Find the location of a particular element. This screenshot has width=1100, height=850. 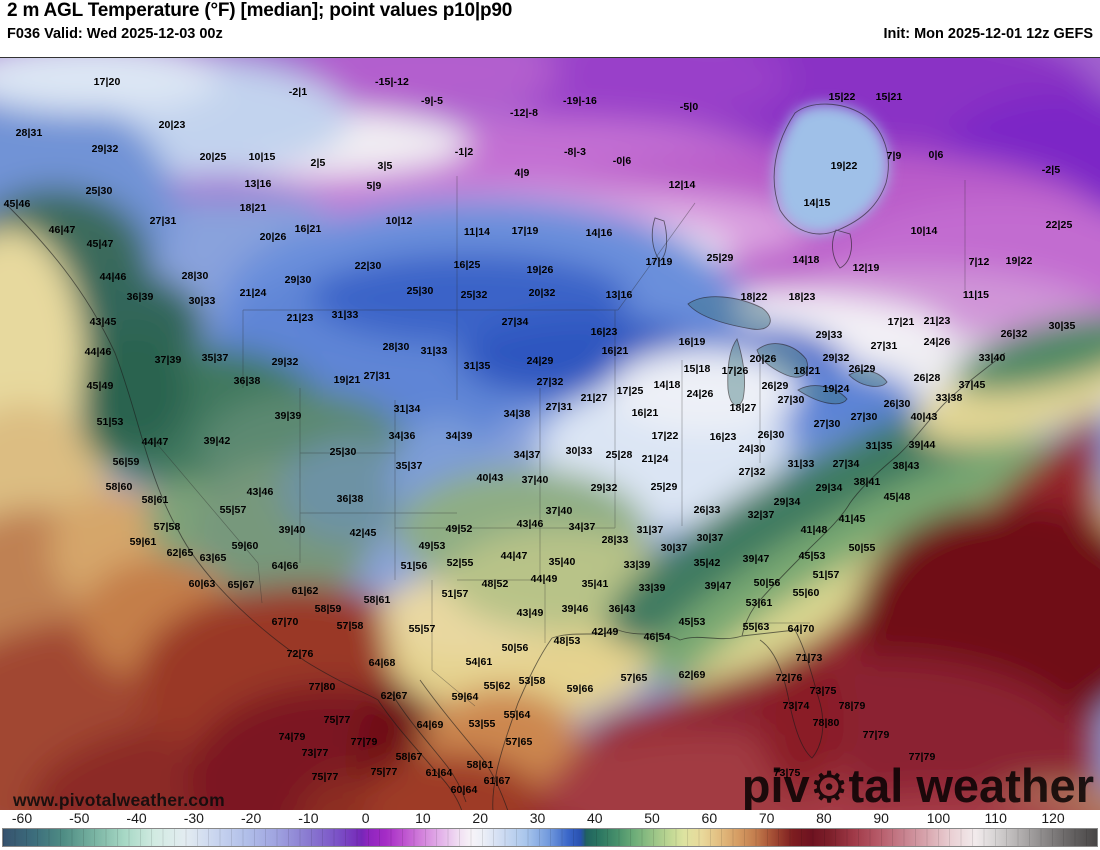

point-value: 37|45 is located at coordinates (972, 385).